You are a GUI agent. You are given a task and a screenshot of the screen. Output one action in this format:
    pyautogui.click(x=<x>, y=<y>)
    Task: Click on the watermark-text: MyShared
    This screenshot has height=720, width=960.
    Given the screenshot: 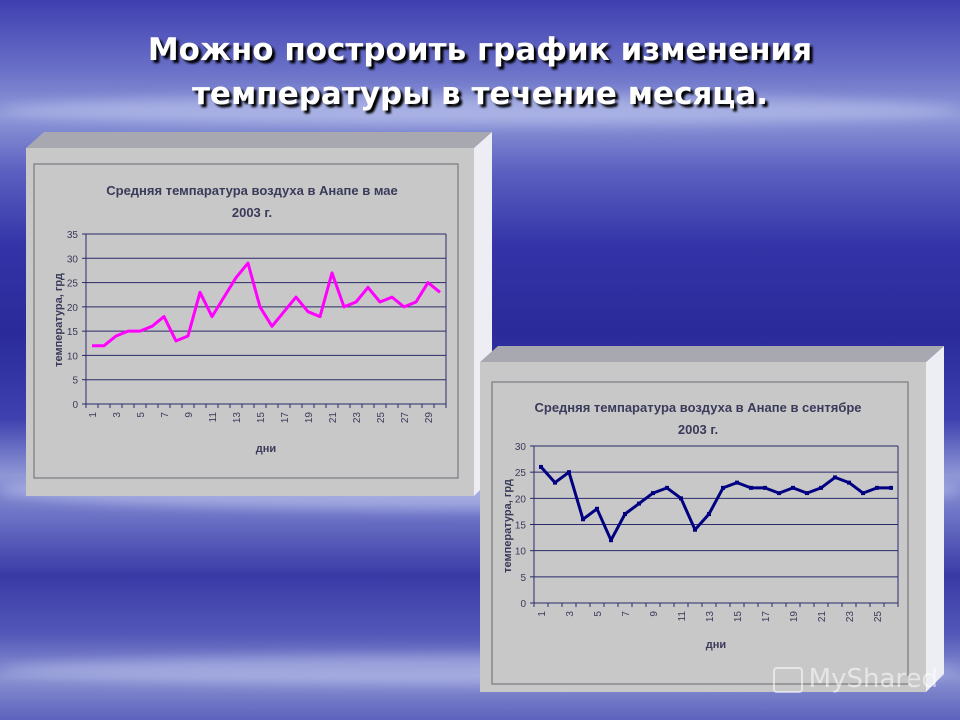 What is the action you would take?
    pyautogui.click(x=873, y=679)
    